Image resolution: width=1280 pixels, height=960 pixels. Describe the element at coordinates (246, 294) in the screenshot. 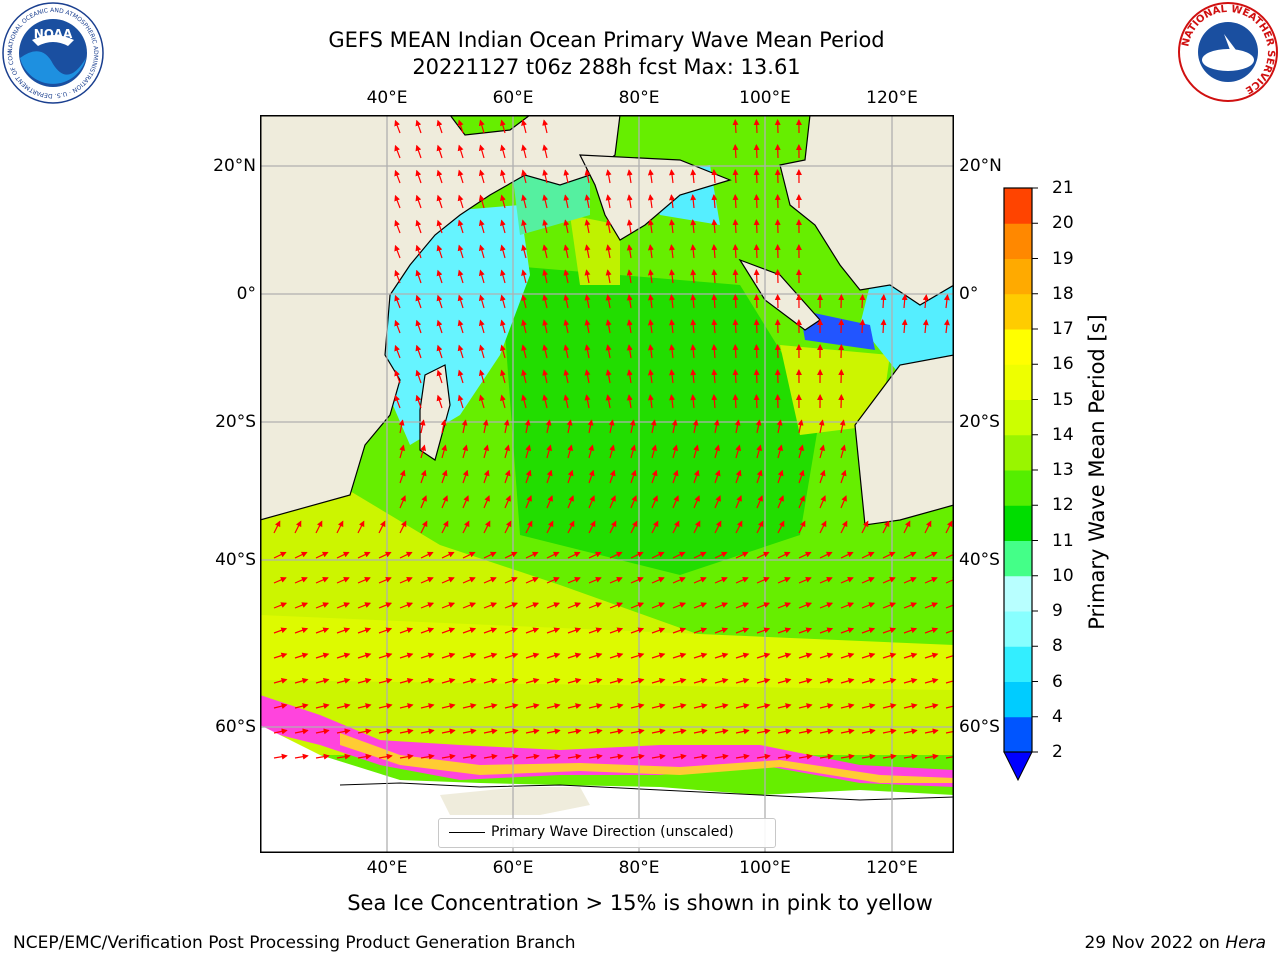

I see `lat-label-left-0: 0°` at that location.